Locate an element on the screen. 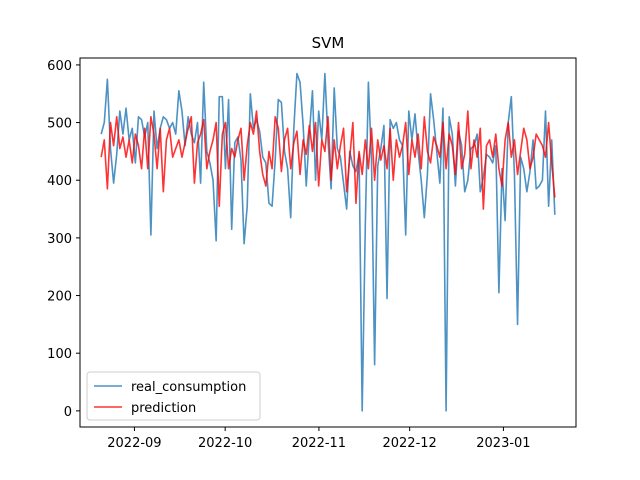 This screenshot has width=640, height=480. x-tick-label: 2023-01 is located at coordinates (503, 443).